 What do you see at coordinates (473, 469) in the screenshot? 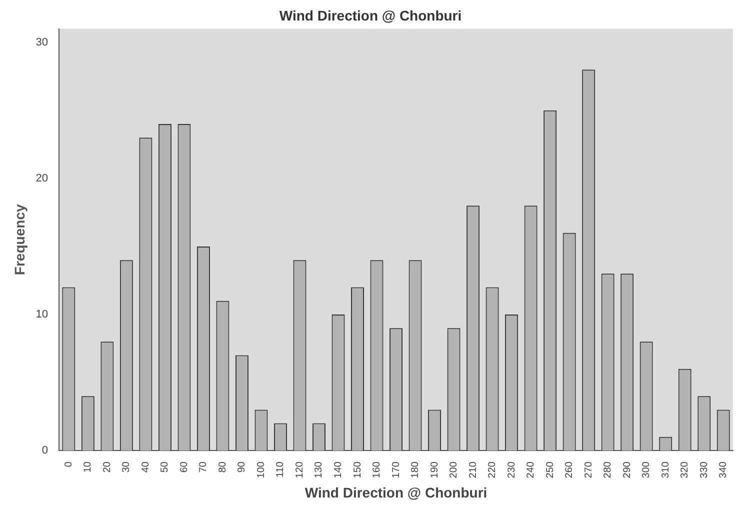
I see `x-tick-label: 210` at bounding box center [473, 469].